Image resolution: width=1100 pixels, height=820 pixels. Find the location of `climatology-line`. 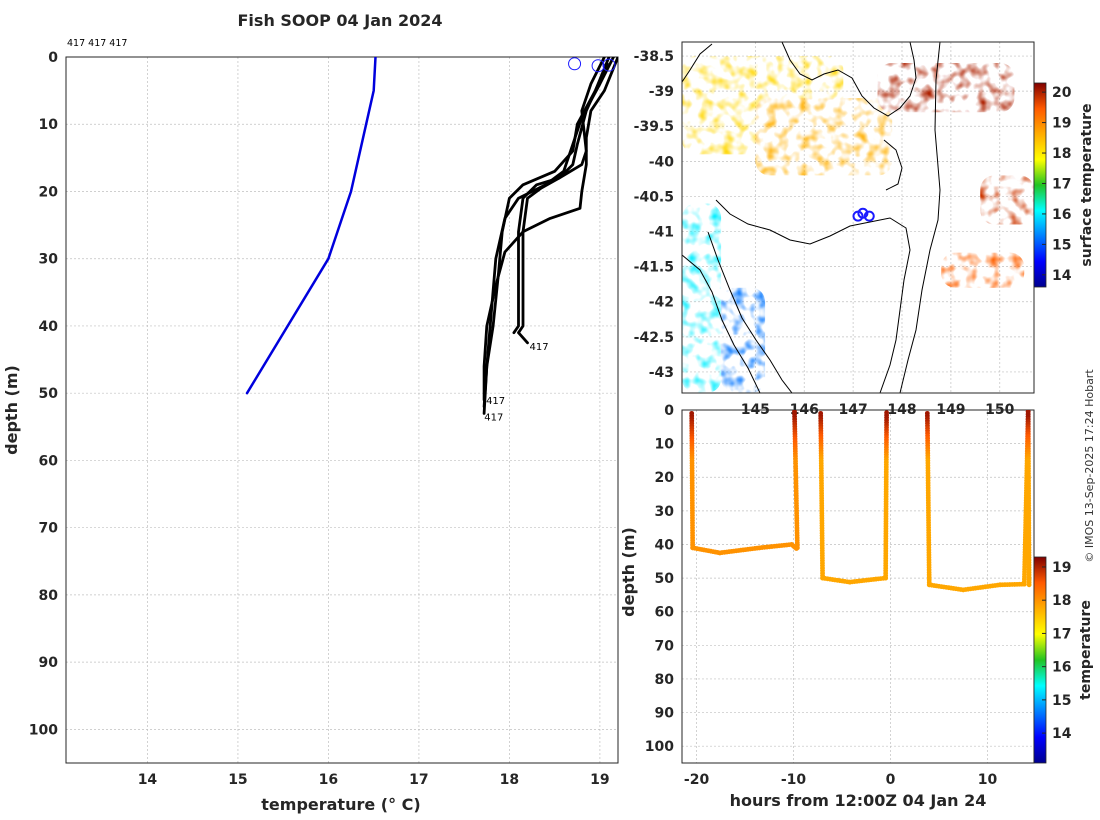

climatology-line is located at coordinates (311, 226).